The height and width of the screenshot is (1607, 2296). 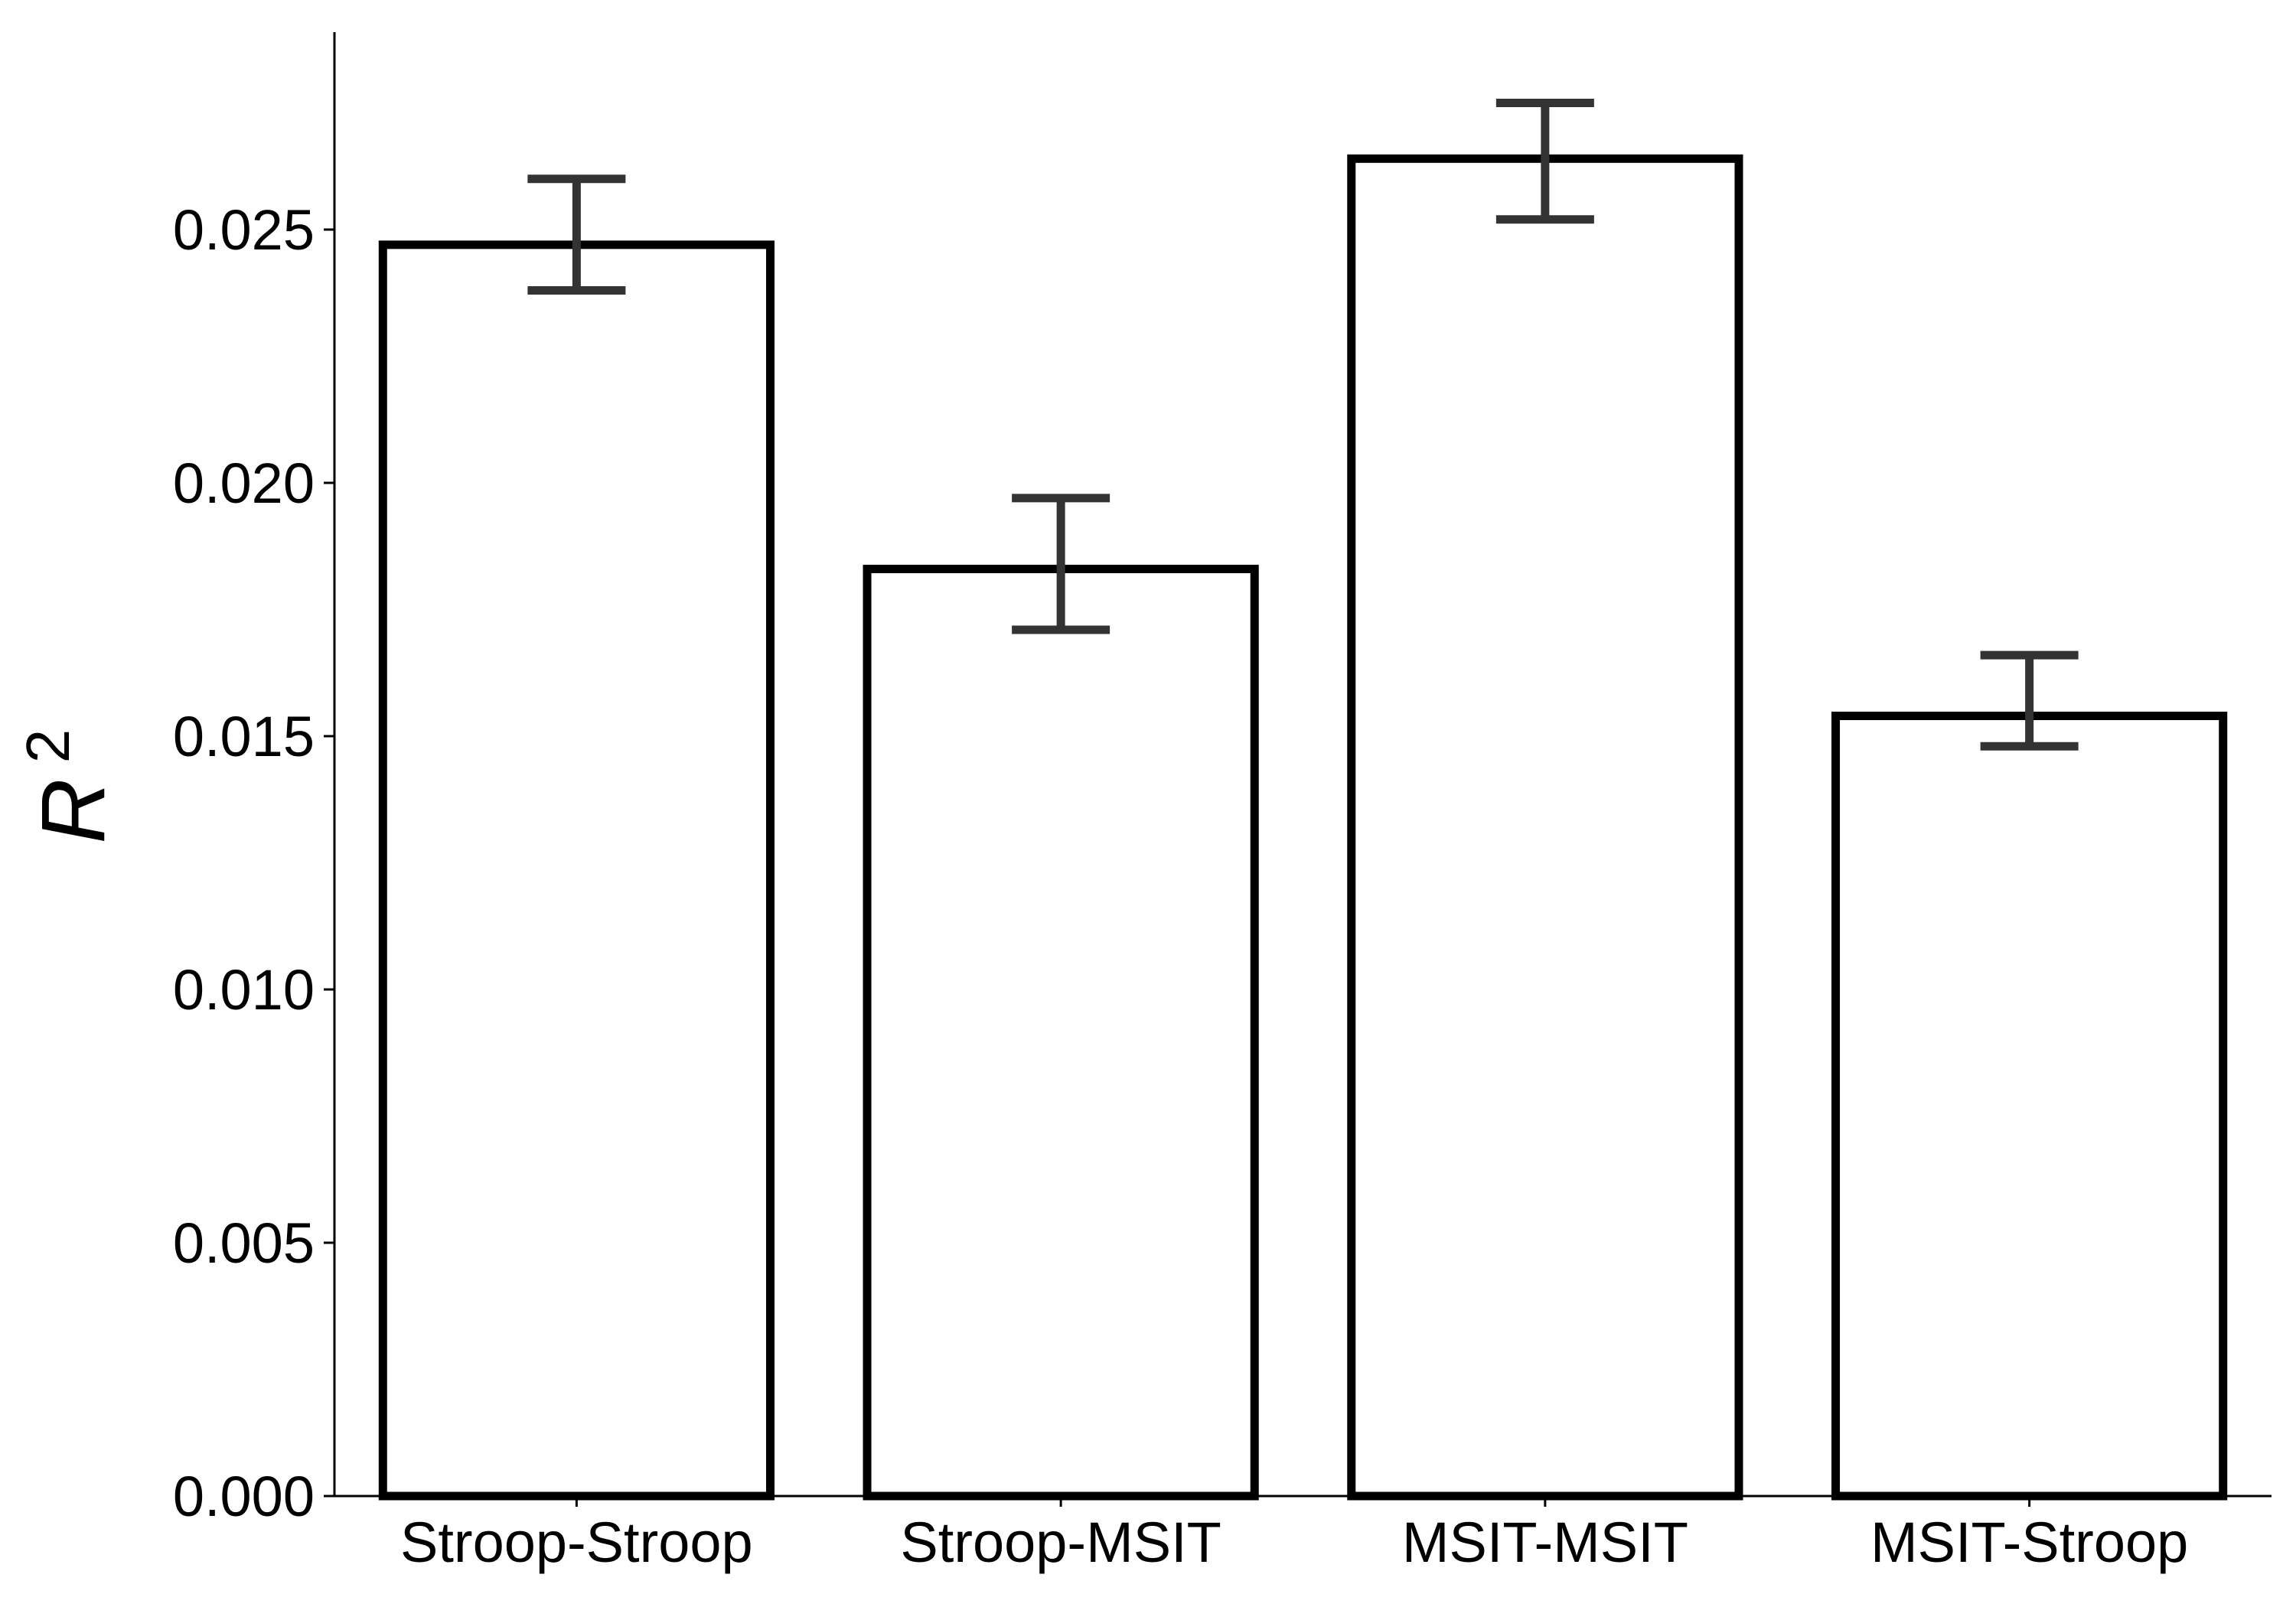 I want to click on y-axis-label: R 2, so click(x=69, y=787).